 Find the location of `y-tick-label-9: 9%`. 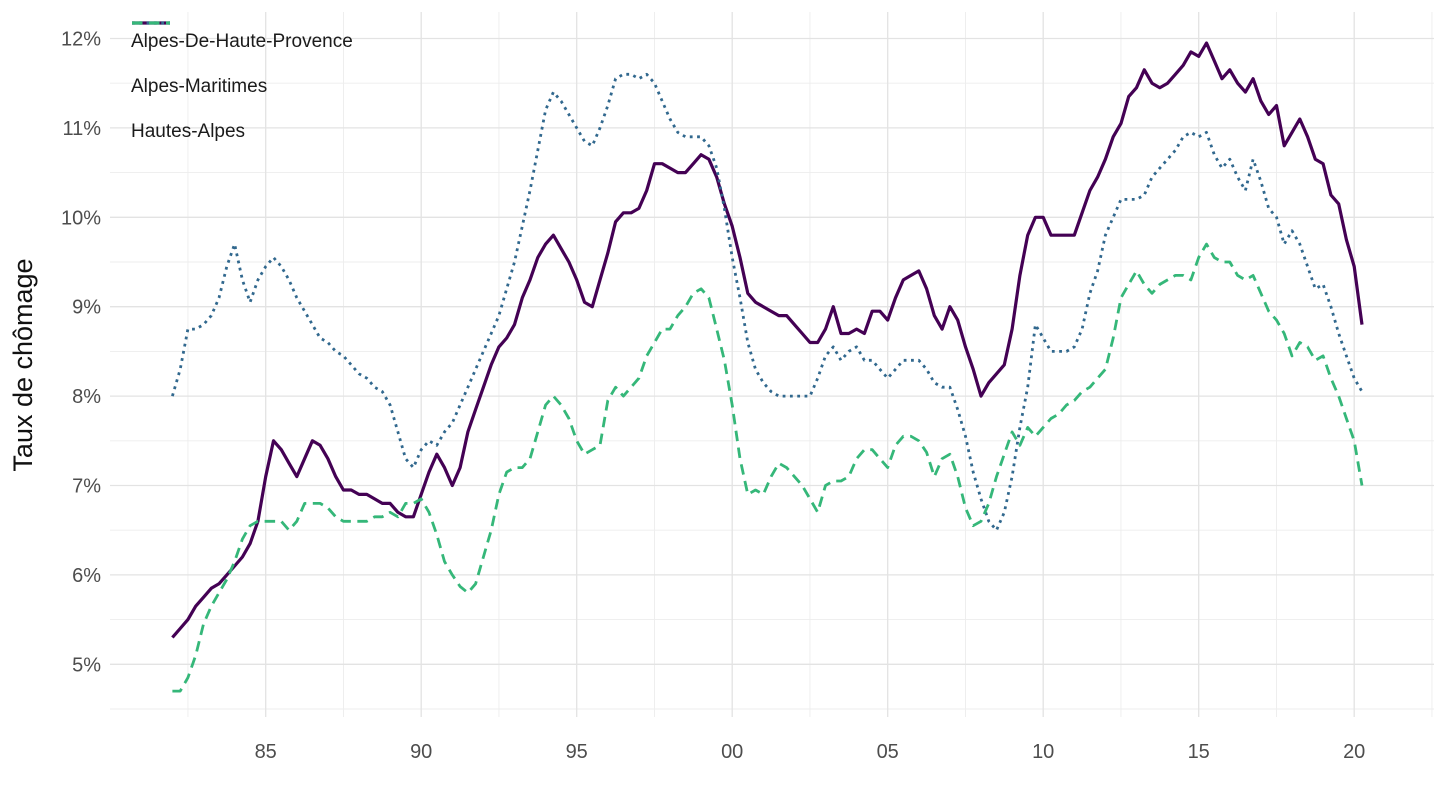

y-tick-label-9: 9% is located at coordinates (86, 308).